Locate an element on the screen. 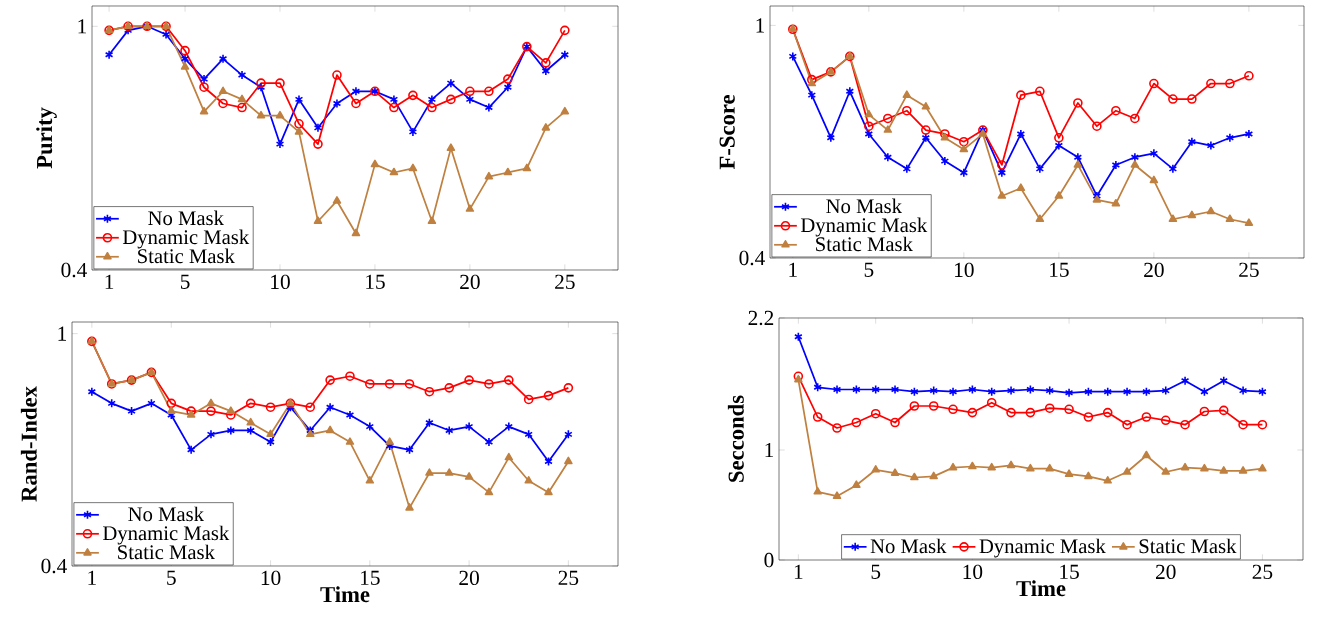  y-axis-title: Purity is located at coordinates (46, 138).